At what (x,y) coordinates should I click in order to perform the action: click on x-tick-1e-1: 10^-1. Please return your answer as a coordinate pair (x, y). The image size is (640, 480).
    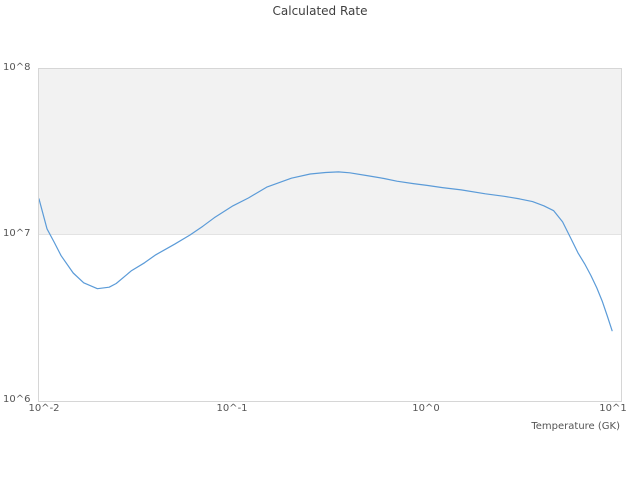
    Looking at the image, I should click on (232, 408).